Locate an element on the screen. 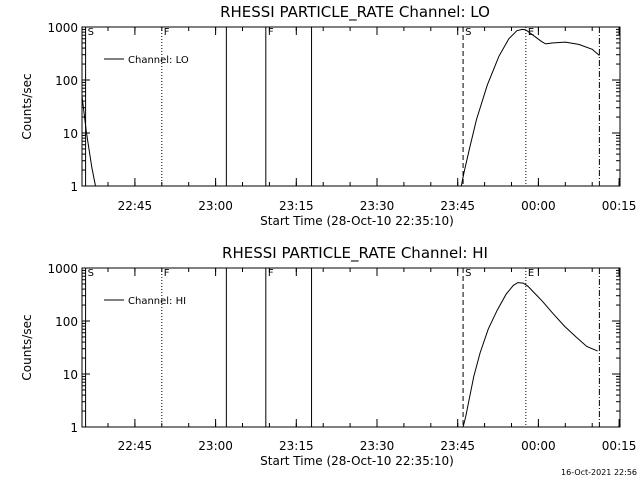 The width and height of the screenshot is (640, 480). chart-title: RHESSI PARTICLE_RATE Channel: LO is located at coordinates (355, 12).